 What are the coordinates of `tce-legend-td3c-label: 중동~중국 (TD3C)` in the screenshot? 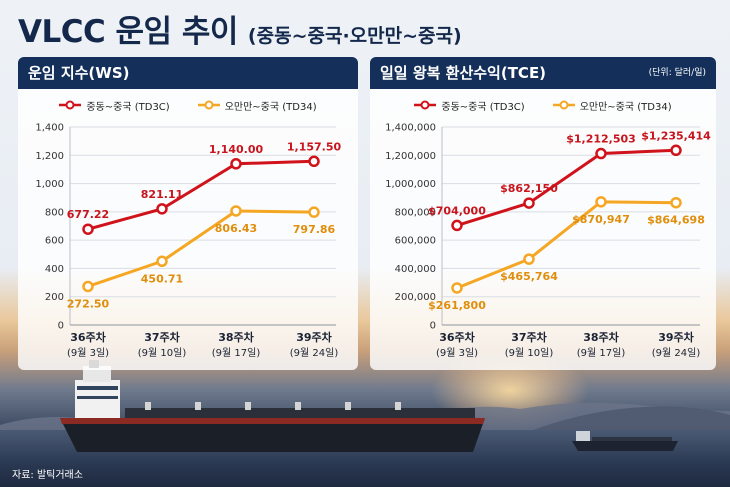 It's located at (483, 107).